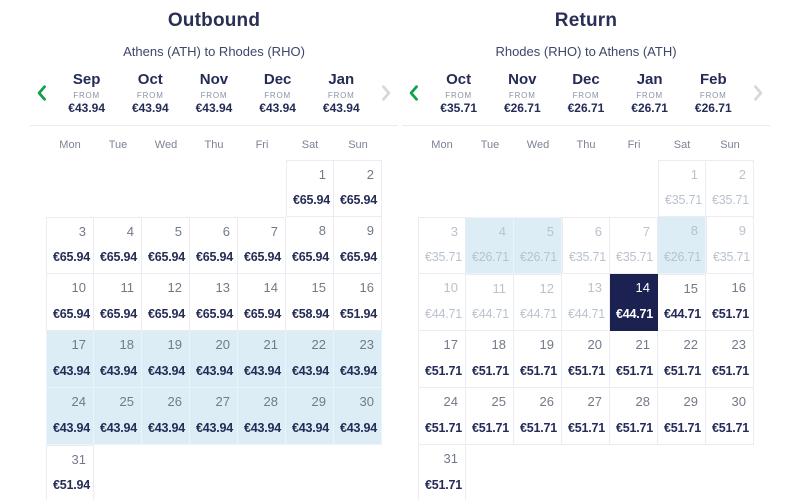 This screenshot has width=800, height=500. I want to click on day-cell-9: 9 €65.94, so click(358, 245).